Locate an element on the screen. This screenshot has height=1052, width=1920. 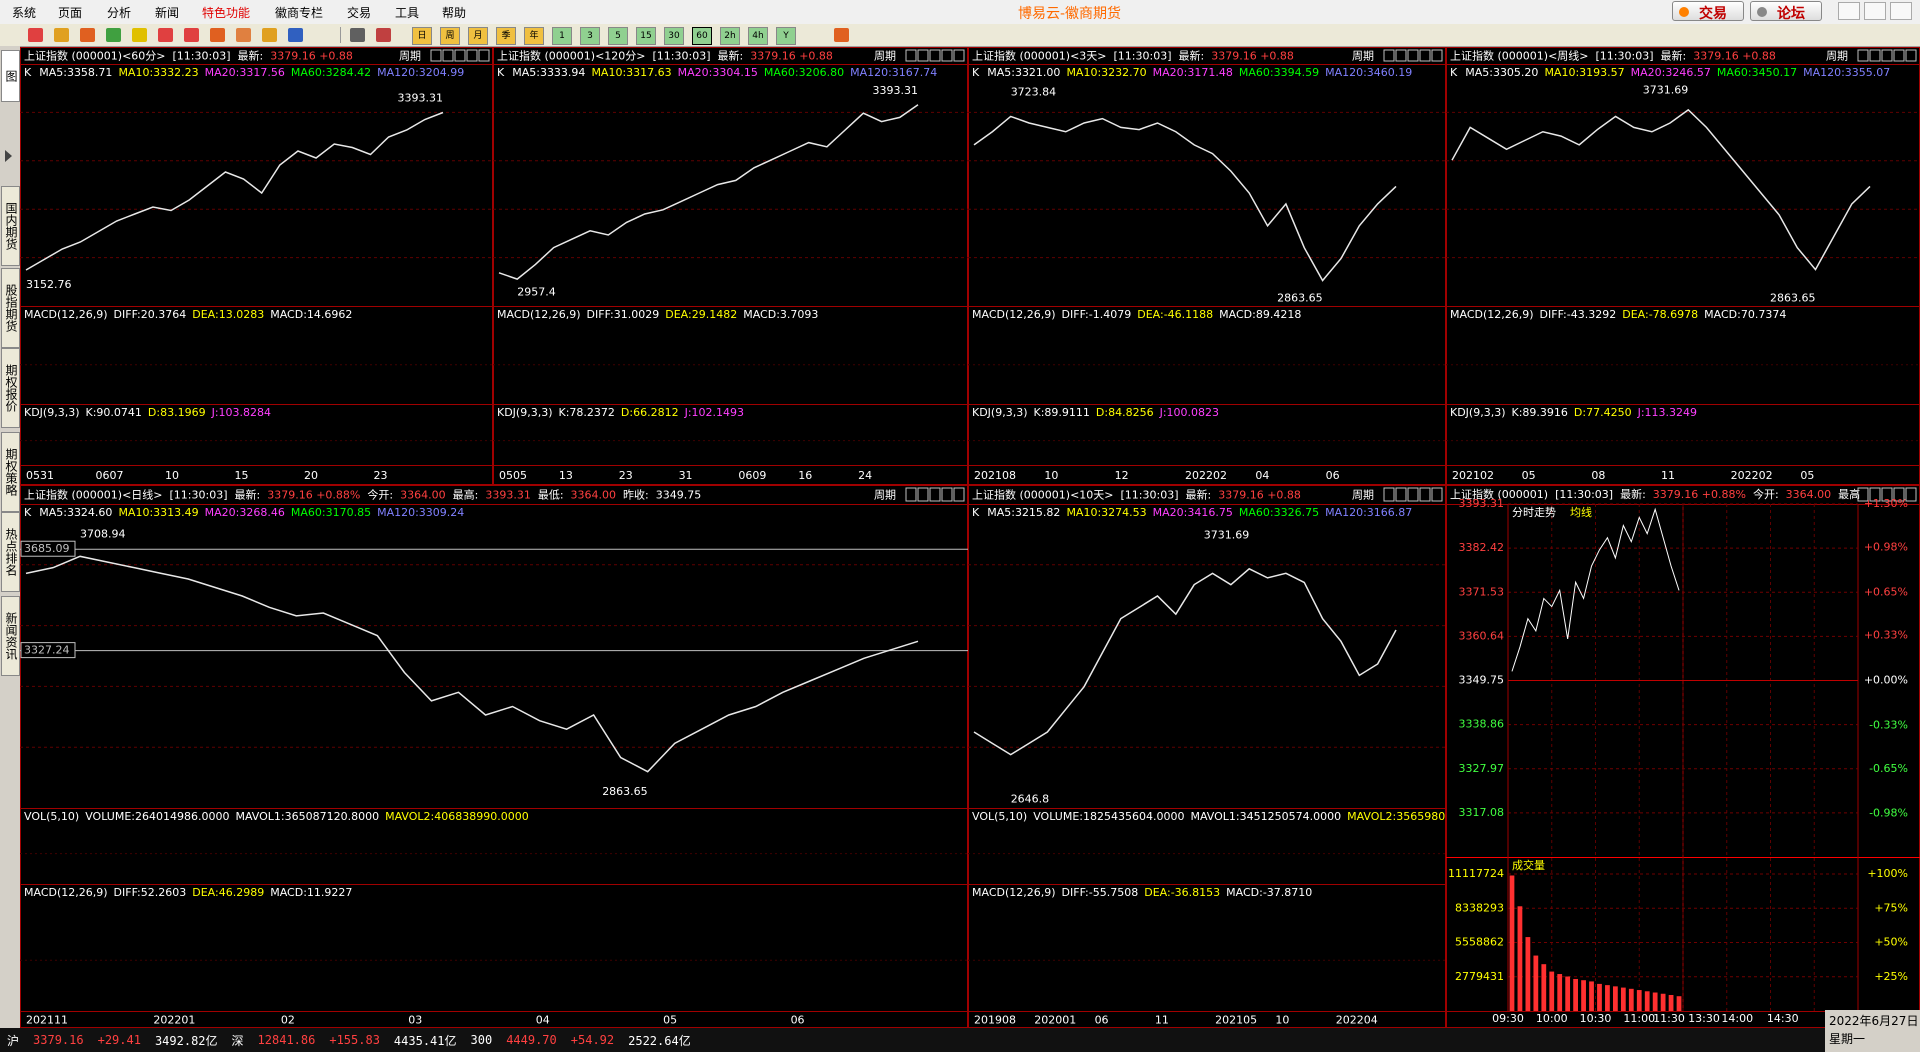
side-tab: 期权策略 is located at coordinates (10, 472).